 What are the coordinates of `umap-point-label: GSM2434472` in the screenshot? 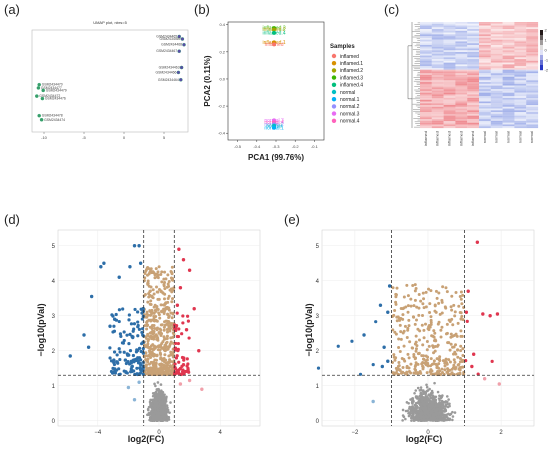 It's located at (49, 96).